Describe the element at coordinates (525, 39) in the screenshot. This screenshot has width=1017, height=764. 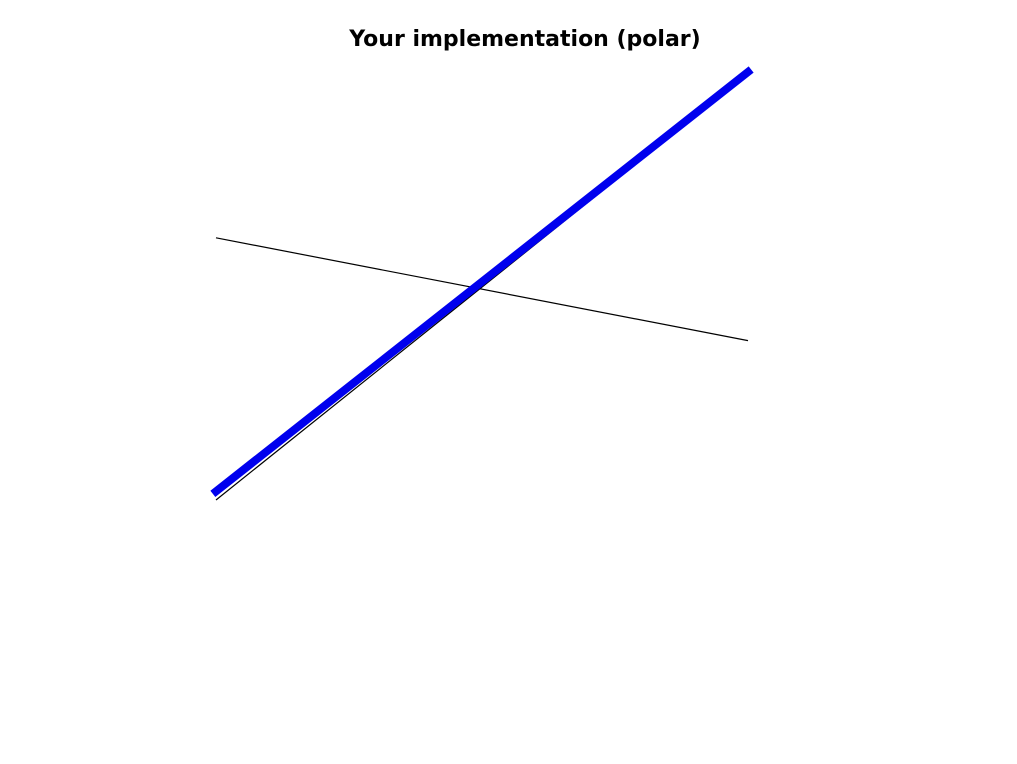
I see `chart-title: Your implementation (polar)` at that location.